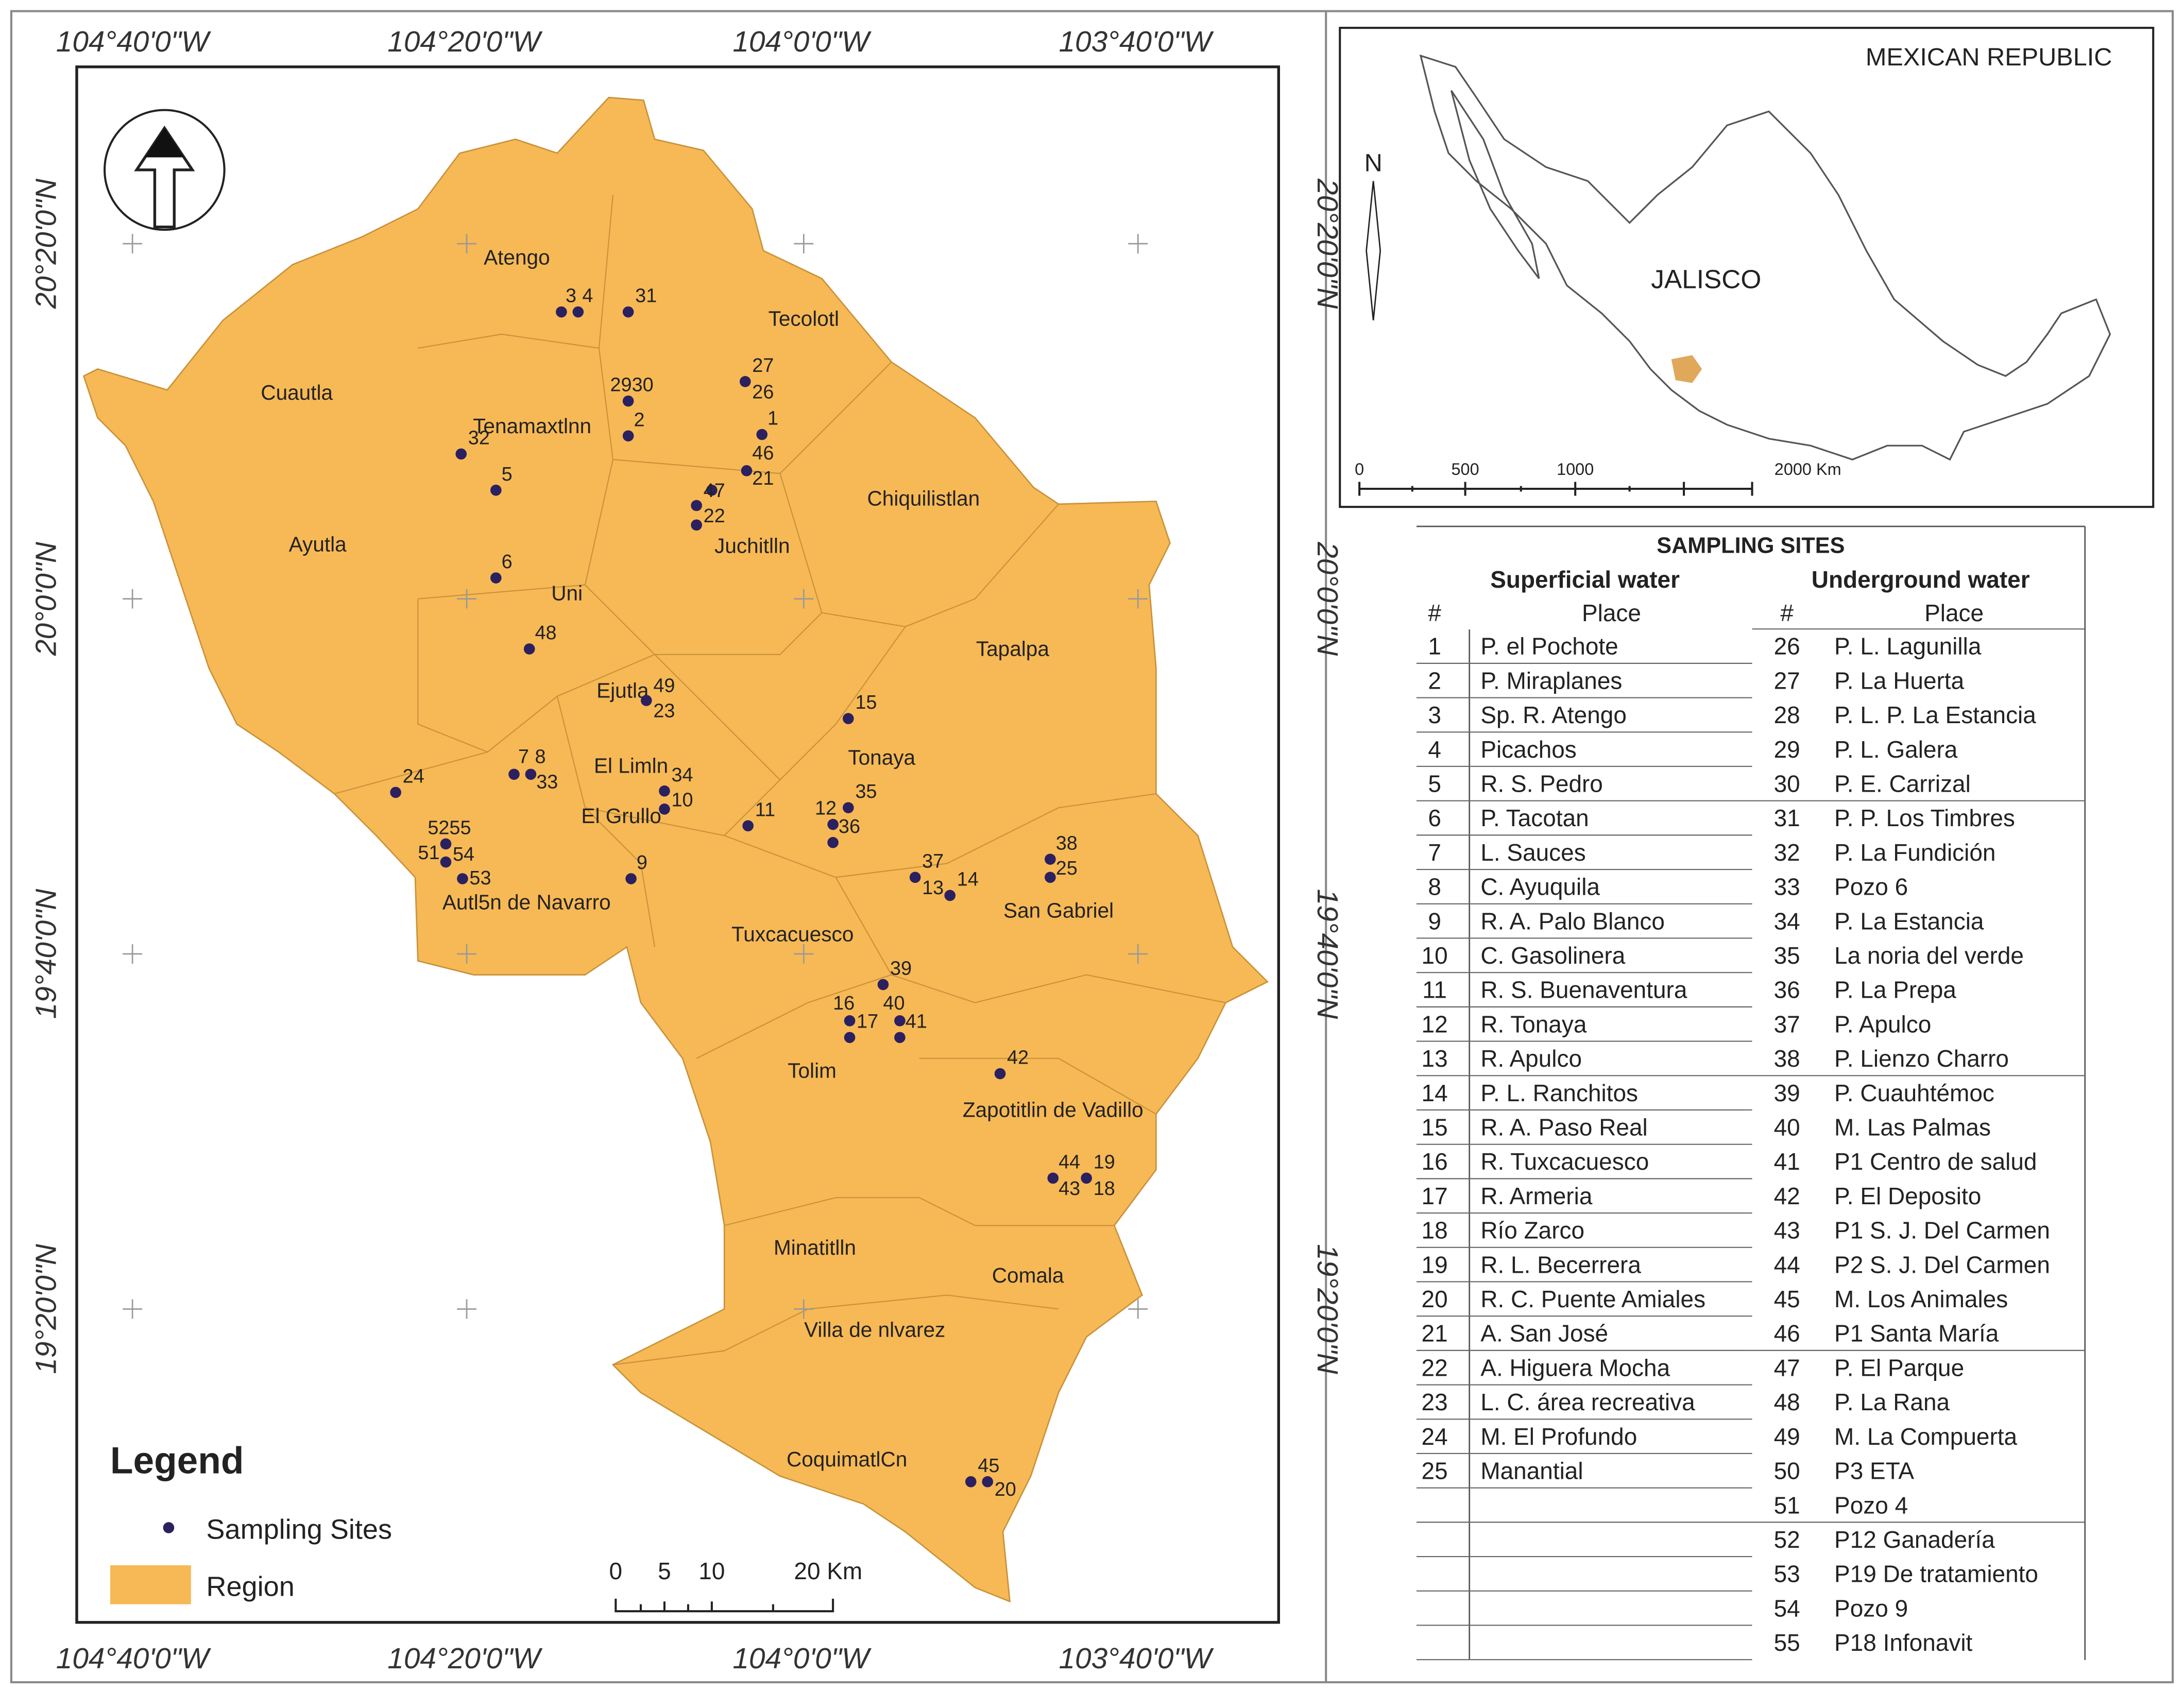  What do you see at coordinates (1899, 1367) in the screenshot?
I see `site-place: P. El Parque` at bounding box center [1899, 1367].